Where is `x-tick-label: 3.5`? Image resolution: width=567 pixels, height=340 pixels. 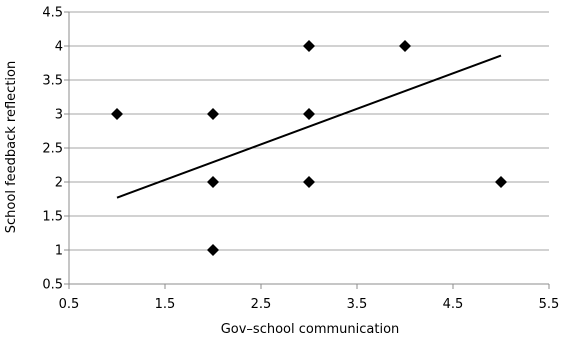 x-tick-label: 3.5 is located at coordinates (357, 304).